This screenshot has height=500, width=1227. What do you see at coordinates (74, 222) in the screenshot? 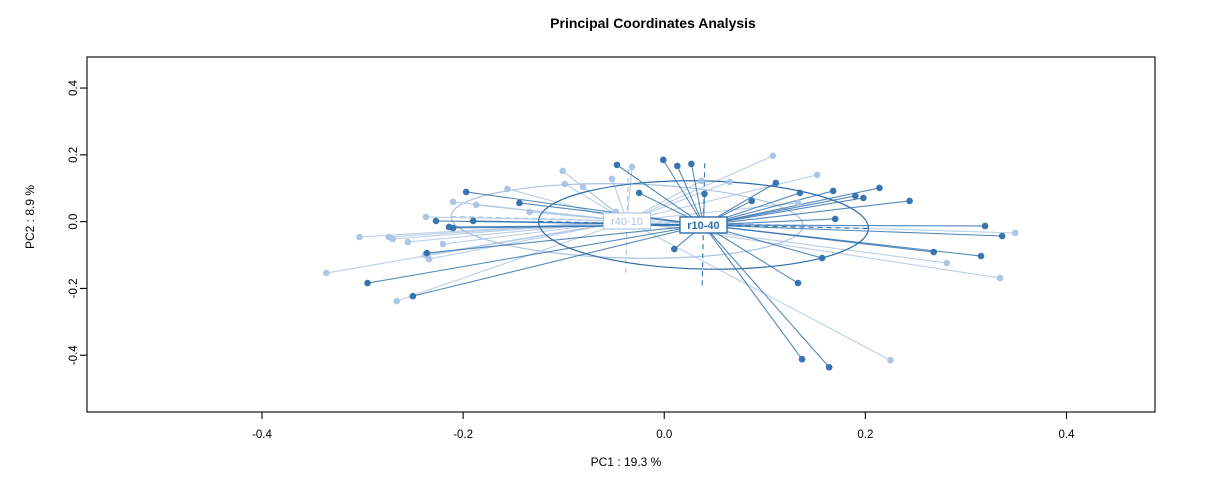
I see `y-tick-label: 0.0` at bounding box center [74, 222].